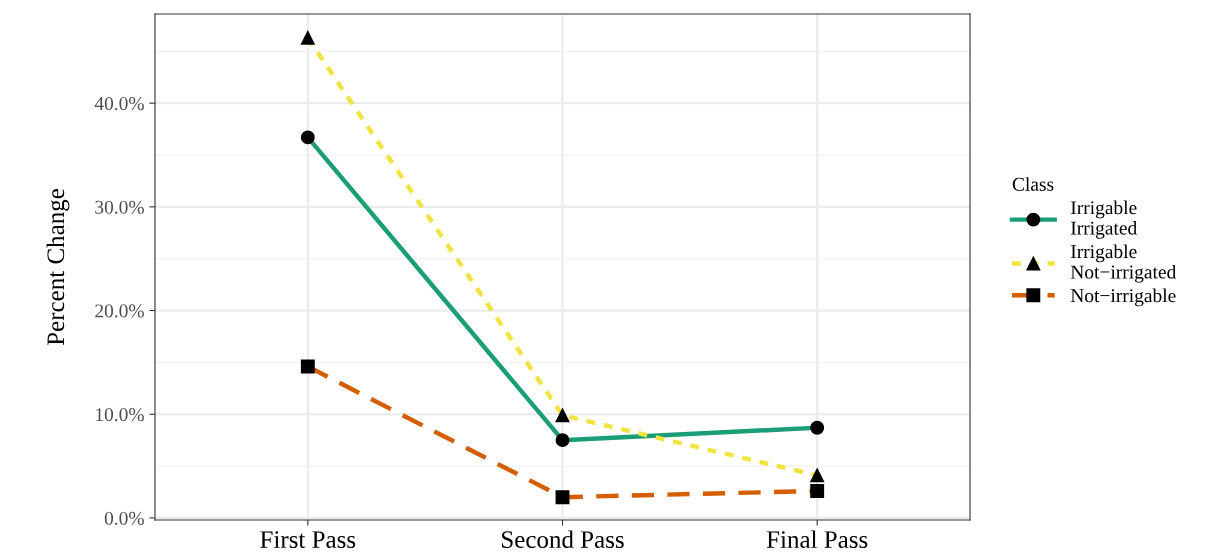  I want to click on y-tick-label: 20.0%, so click(119, 311).